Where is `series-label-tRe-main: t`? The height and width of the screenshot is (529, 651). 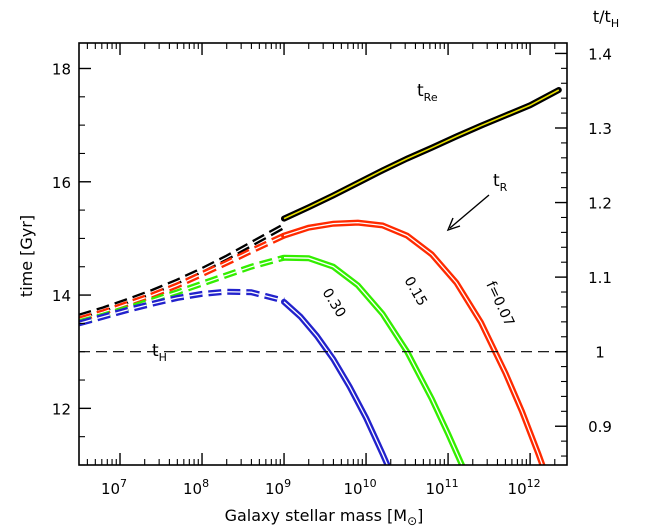
series-label-tRe-main: t is located at coordinates (420, 91).